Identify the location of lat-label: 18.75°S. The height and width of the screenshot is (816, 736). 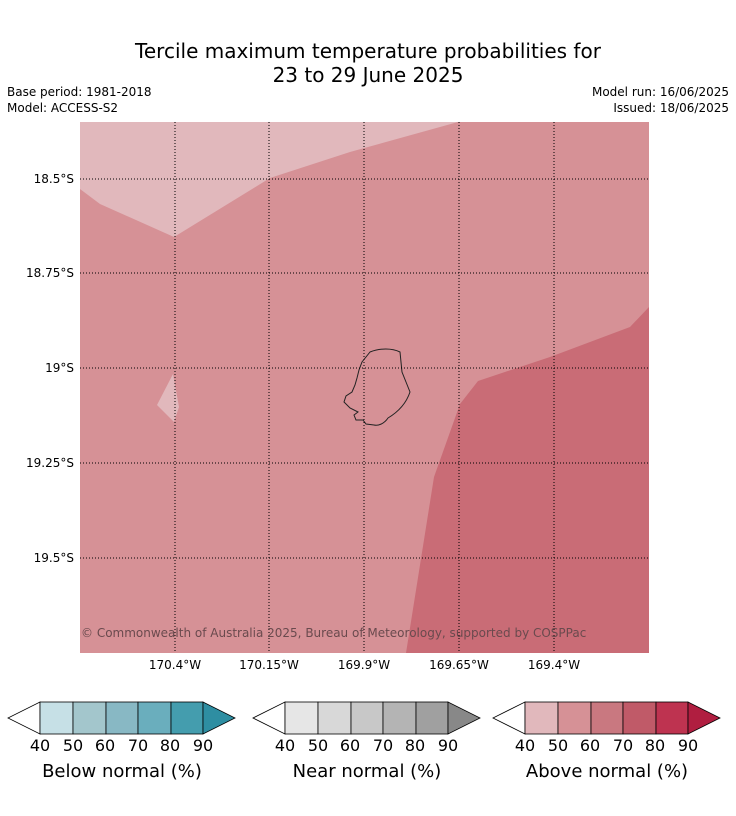
(50, 273).